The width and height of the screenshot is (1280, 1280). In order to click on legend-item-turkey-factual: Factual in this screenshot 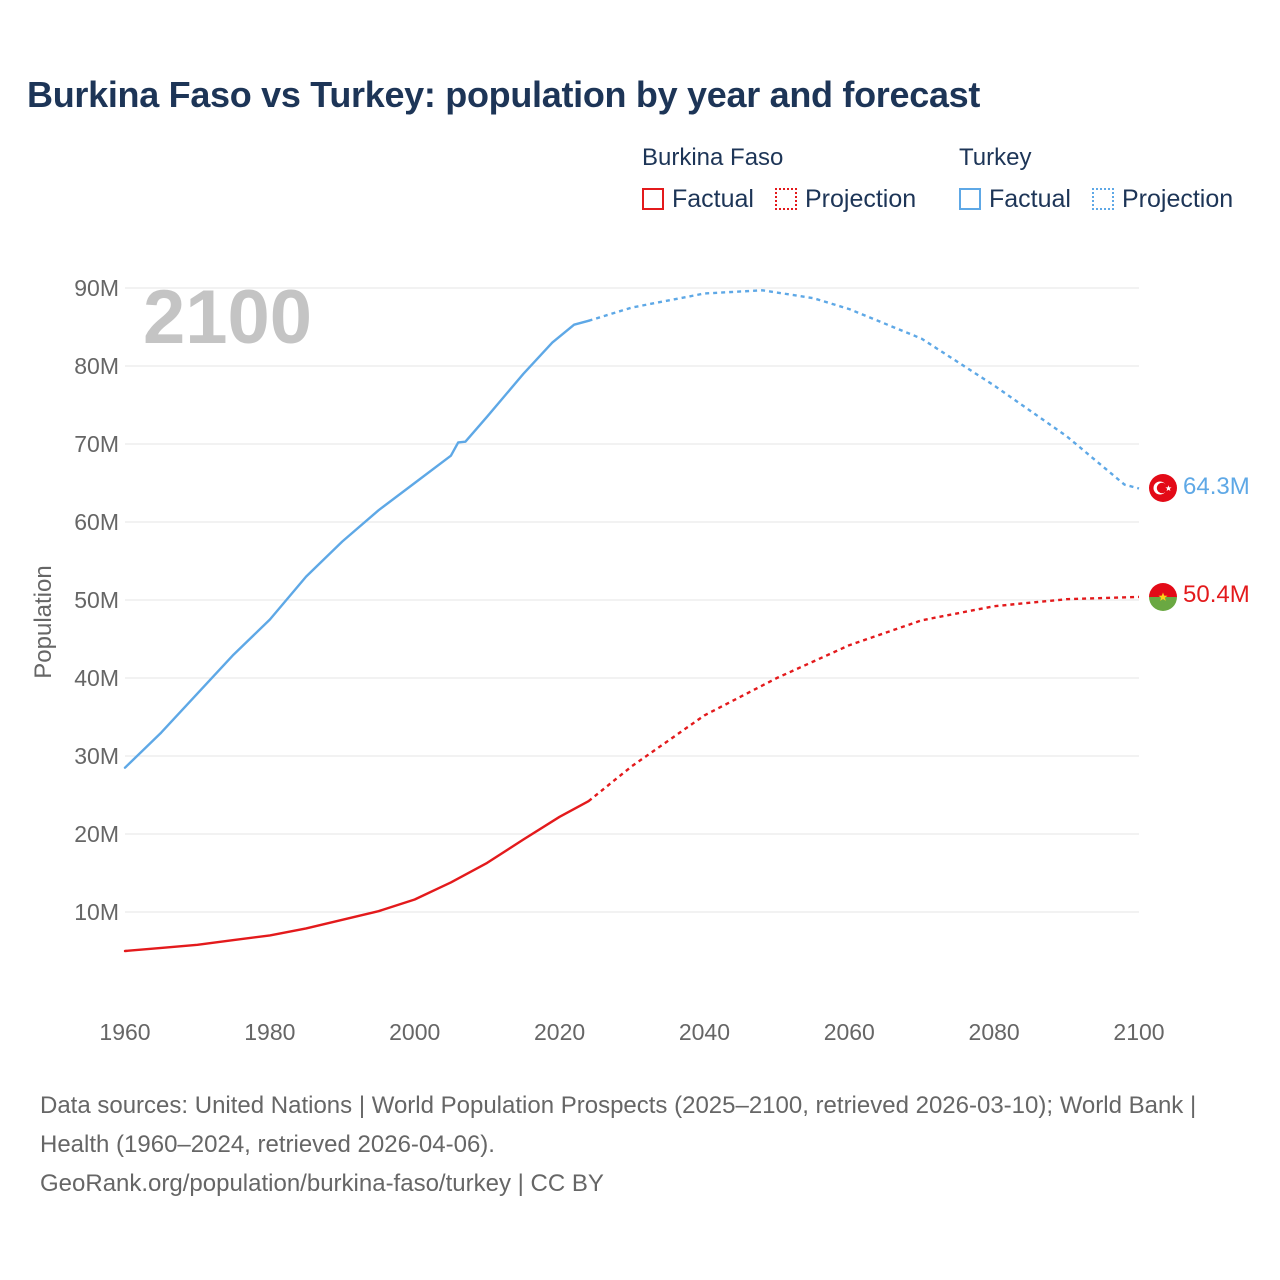, I will do `click(1015, 199)`.